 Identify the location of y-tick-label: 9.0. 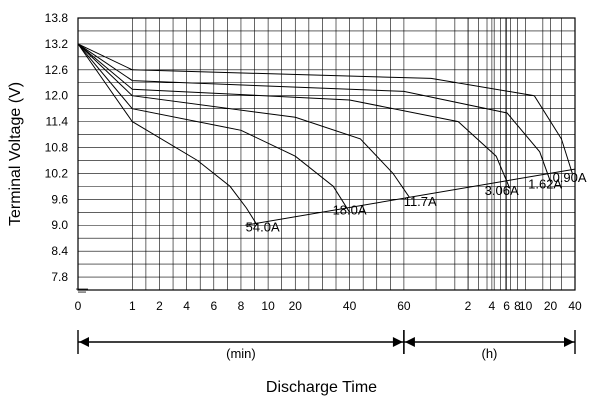
(59, 225).